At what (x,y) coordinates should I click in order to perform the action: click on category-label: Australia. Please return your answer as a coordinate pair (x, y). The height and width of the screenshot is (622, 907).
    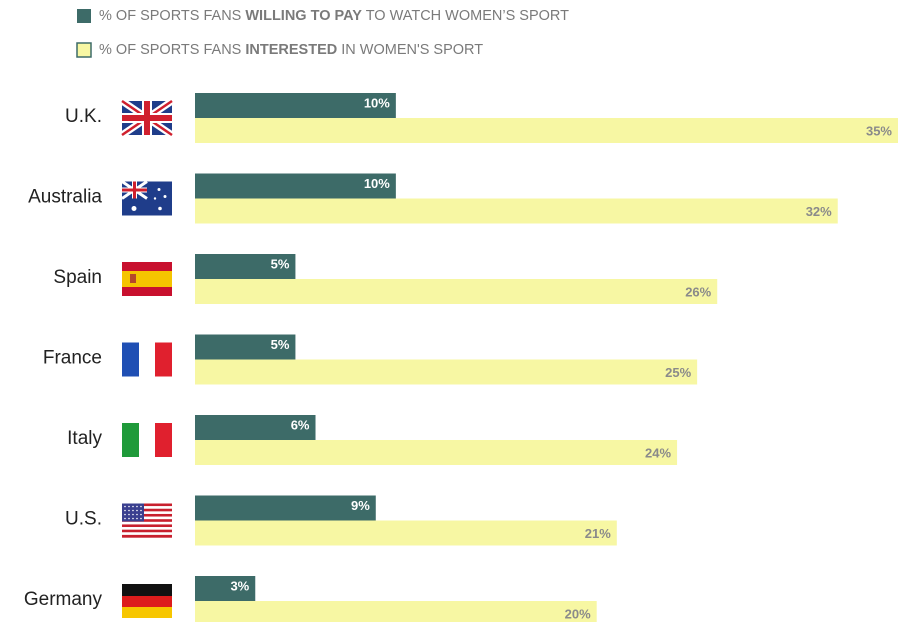
    Looking at the image, I should click on (65, 197).